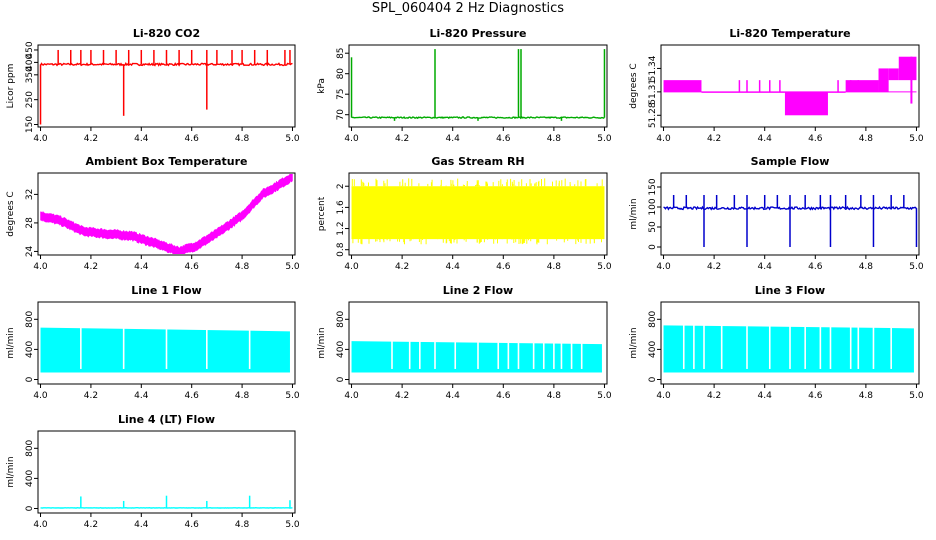 This screenshot has height=540, width=936. I want to click on y-axis-label: Licor ppm, so click(11, 86).